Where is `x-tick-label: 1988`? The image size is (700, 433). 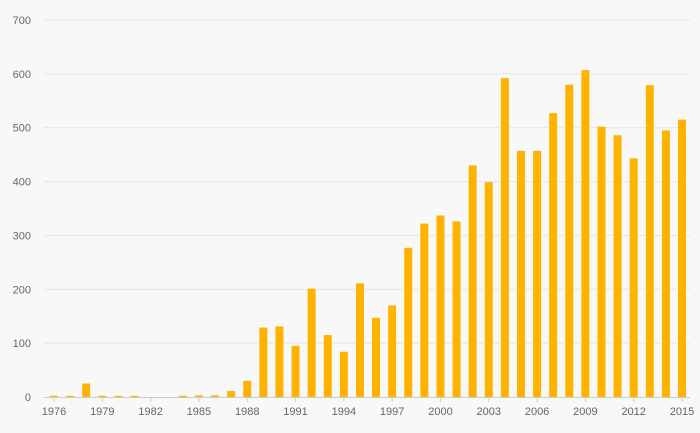 x-tick-label: 1988 is located at coordinates (247, 412).